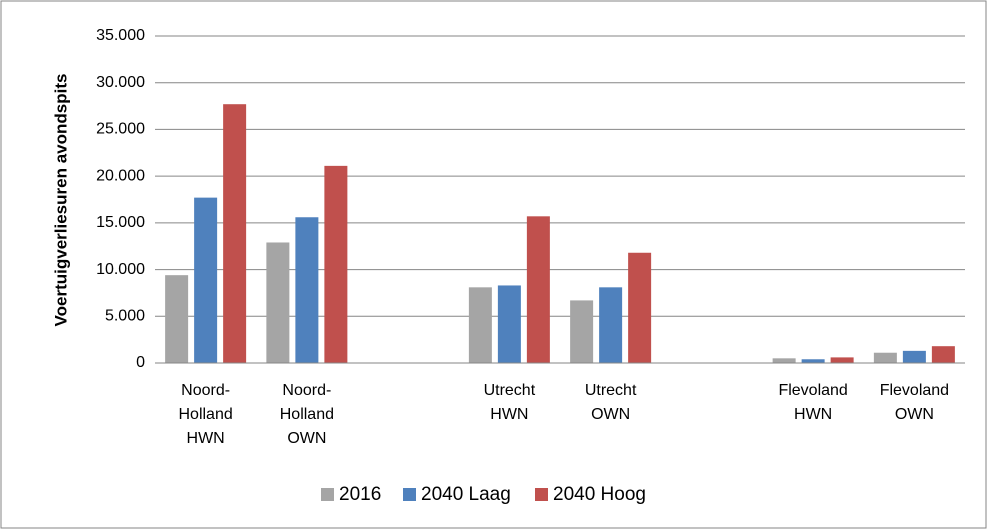 The height and width of the screenshot is (530, 988). I want to click on y-tick-label: 10.000, so click(120, 269).